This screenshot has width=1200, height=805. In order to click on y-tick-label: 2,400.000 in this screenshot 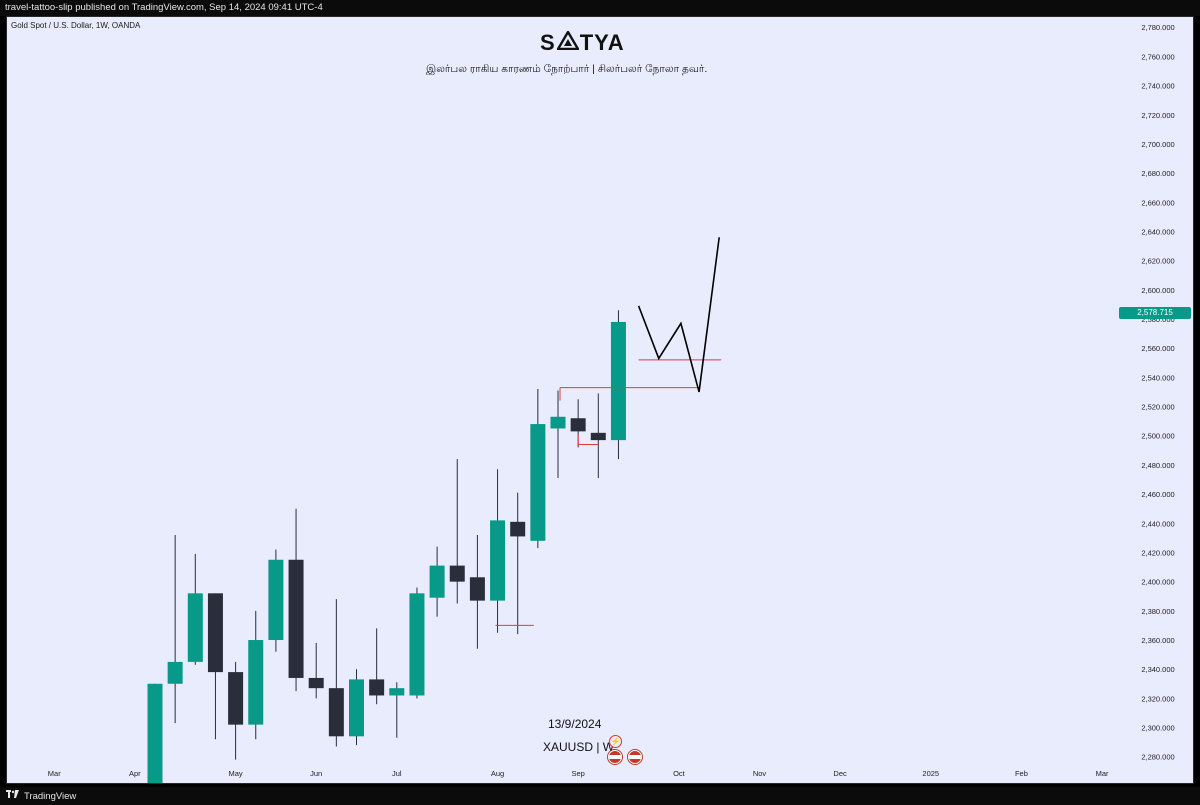, I will do `click(1157, 582)`.